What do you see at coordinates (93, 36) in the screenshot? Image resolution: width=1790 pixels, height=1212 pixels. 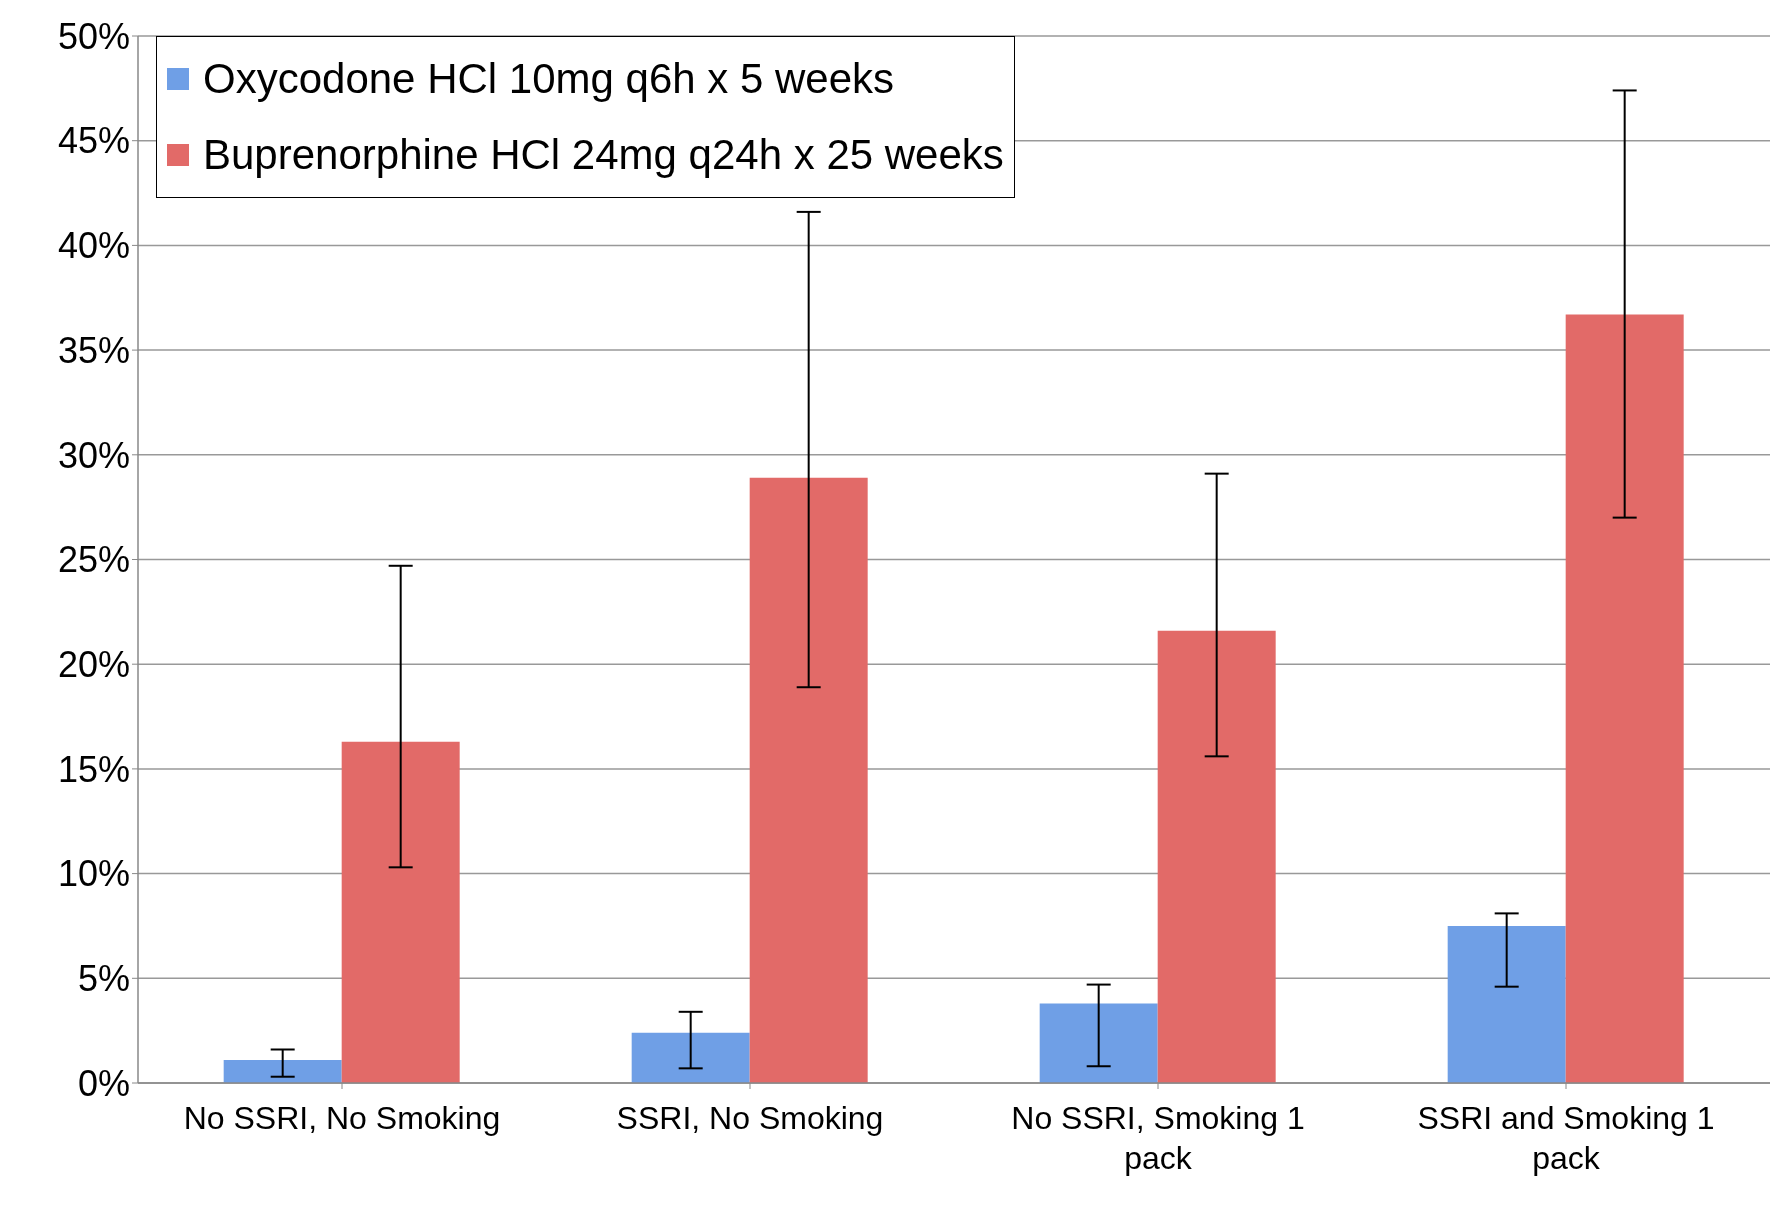 I see `y-tick-label: 50%` at bounding box center [93, 36].